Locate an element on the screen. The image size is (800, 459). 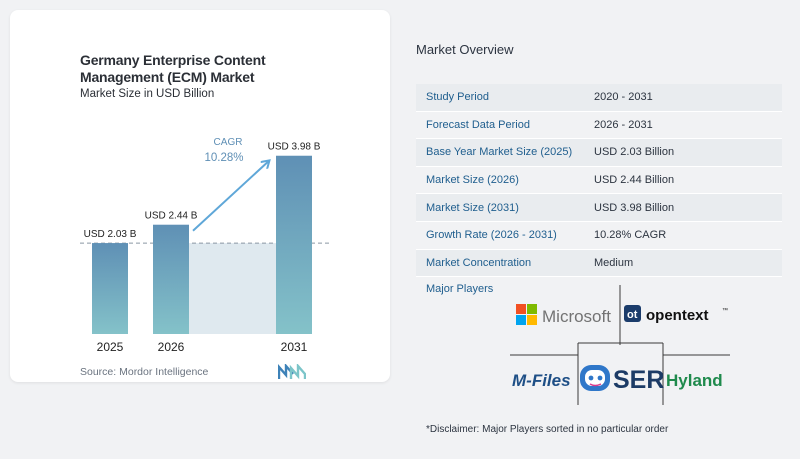
bar-2026 is located at coordinates (171, 279).